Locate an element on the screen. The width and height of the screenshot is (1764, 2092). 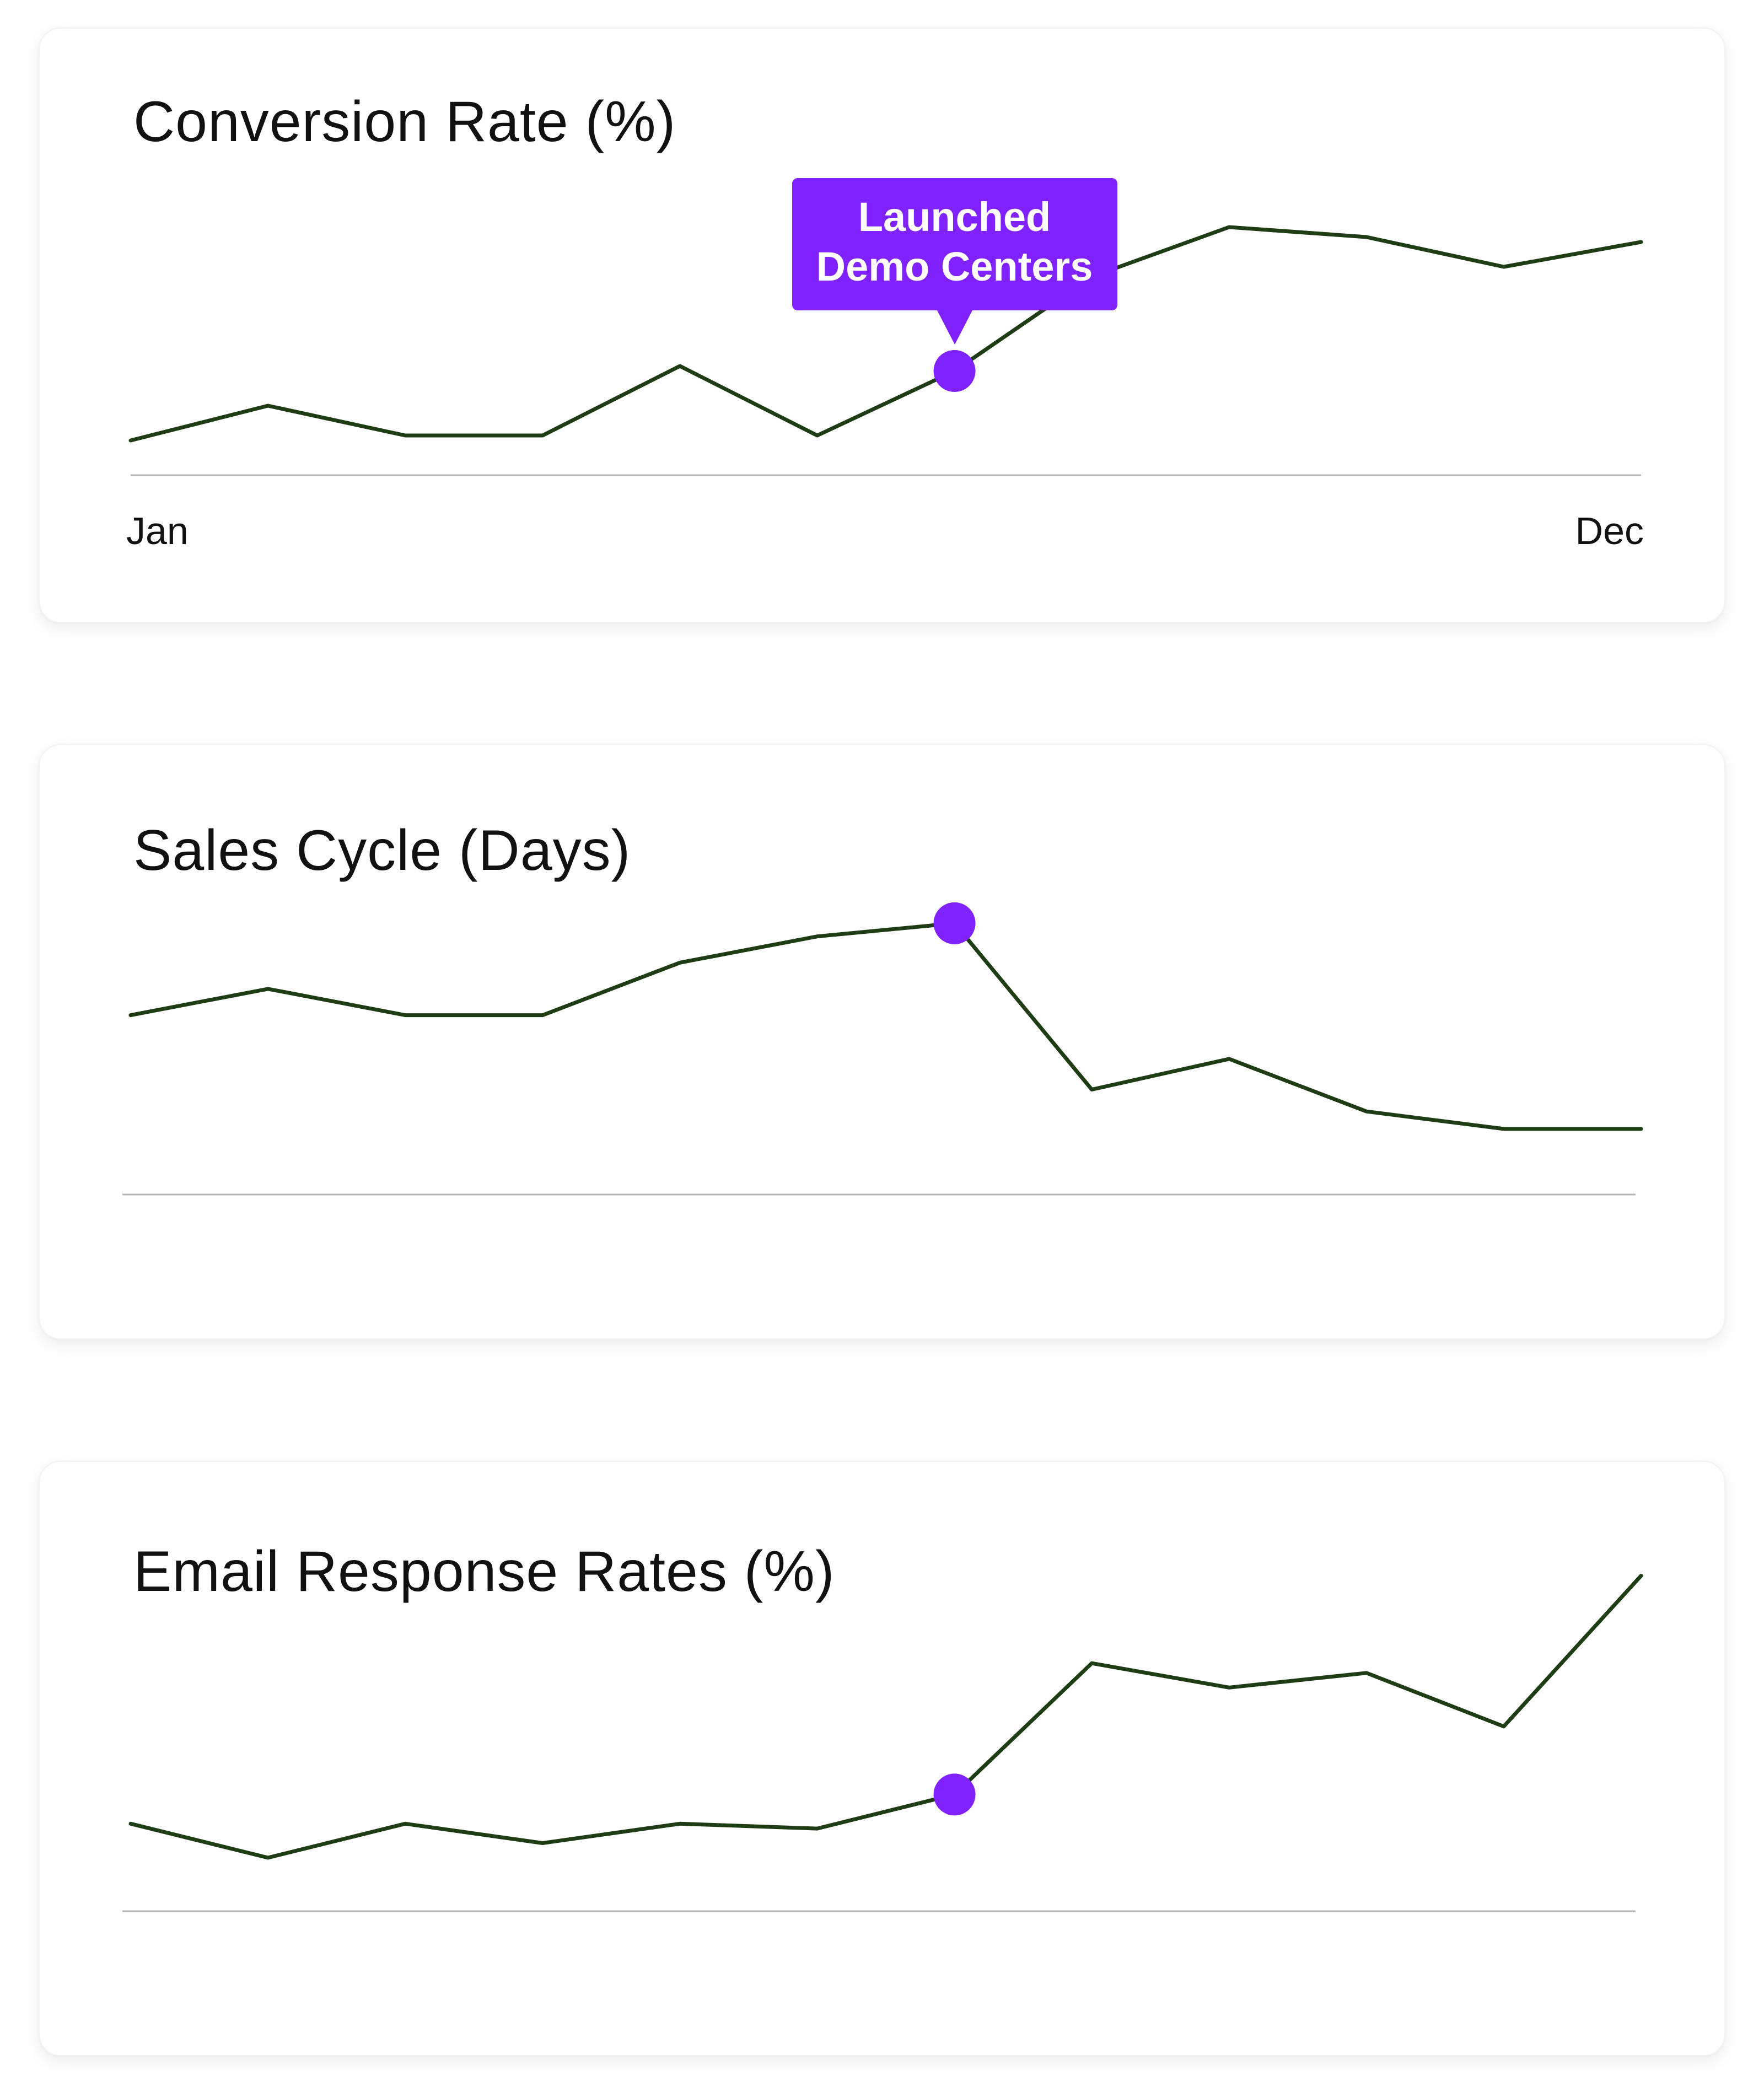
chart-title: Conversion Rate (%) is located at coordinates (405, 122).